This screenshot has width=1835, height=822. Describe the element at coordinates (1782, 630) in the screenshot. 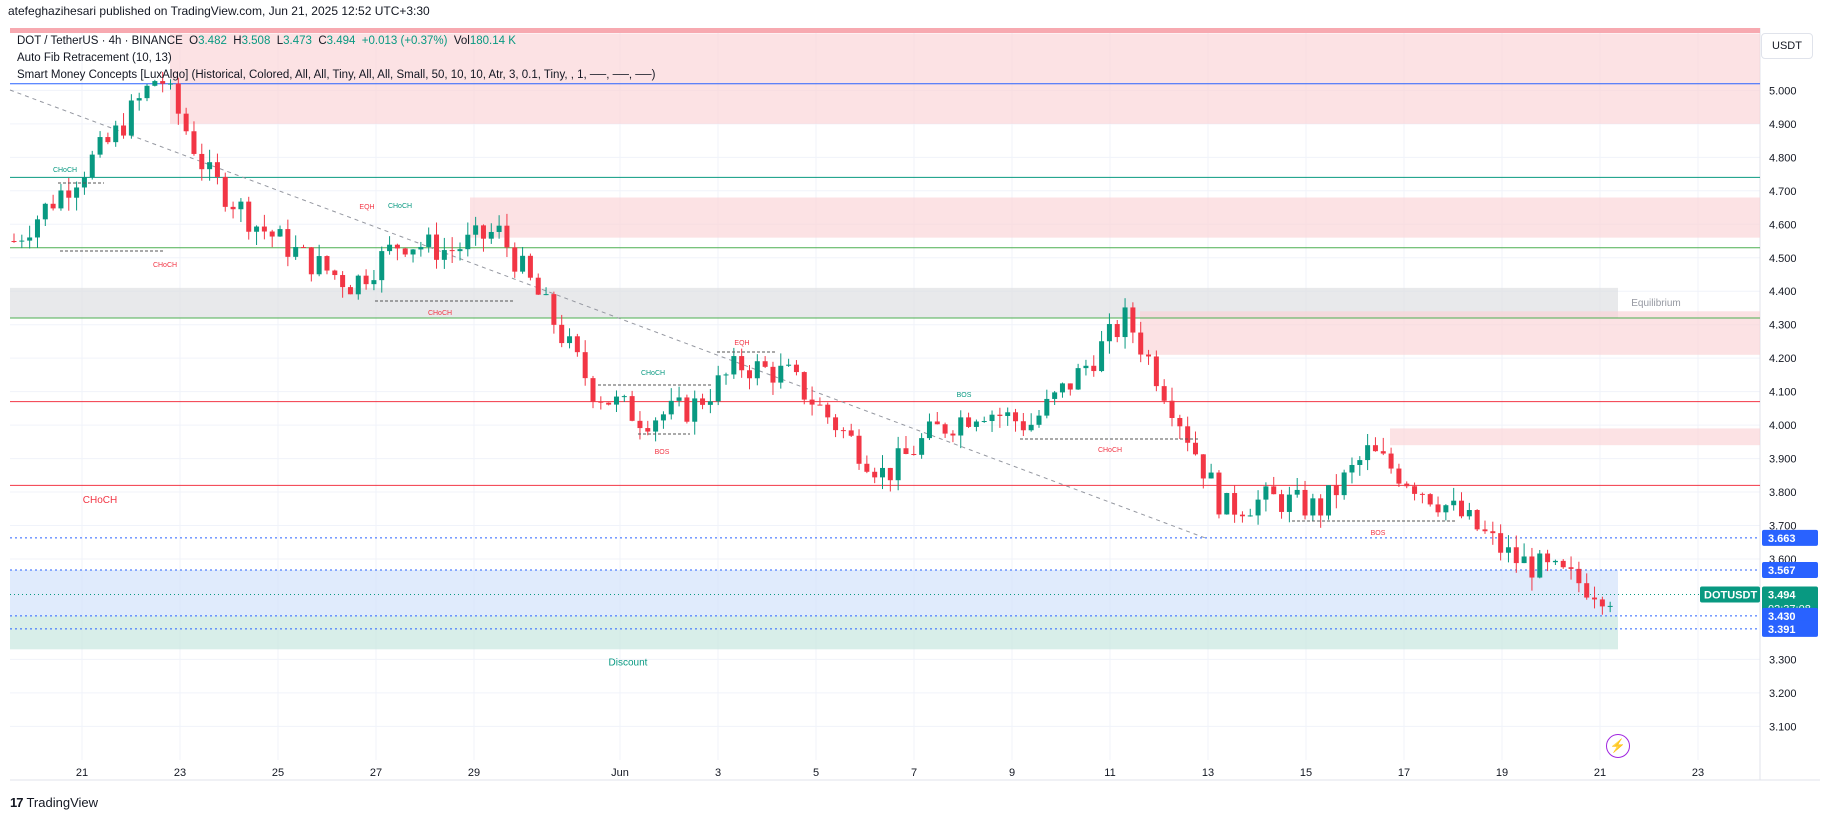

I see `price-tag-value: 3.391` at that location.